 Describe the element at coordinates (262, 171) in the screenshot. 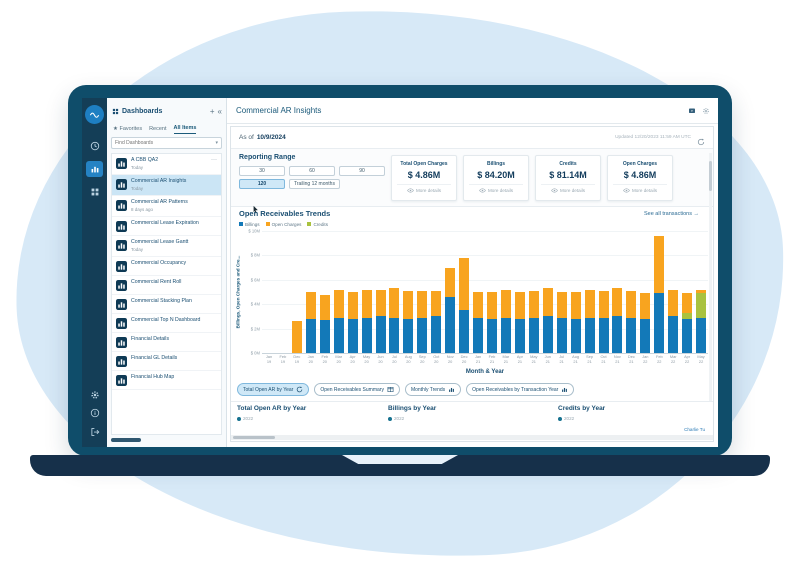

I see `range-button-30: 30` at that location.